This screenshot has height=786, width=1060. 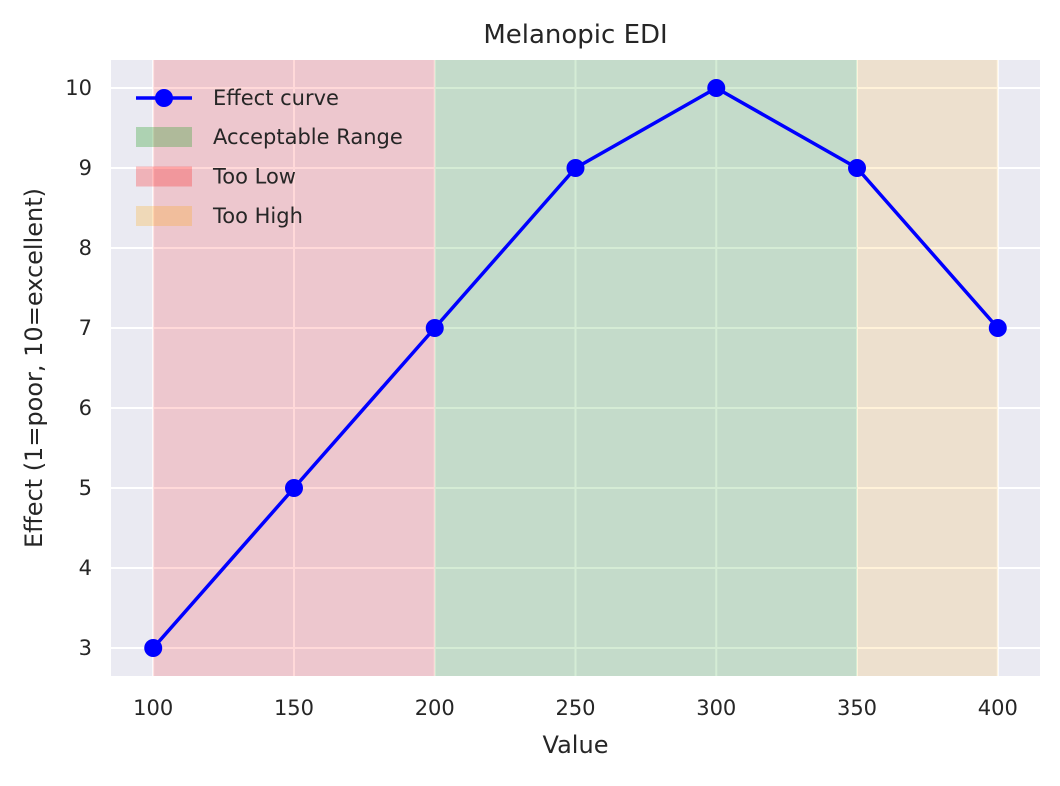 I want to click on legend-label: Effect curve, so click(x=276, y=98).